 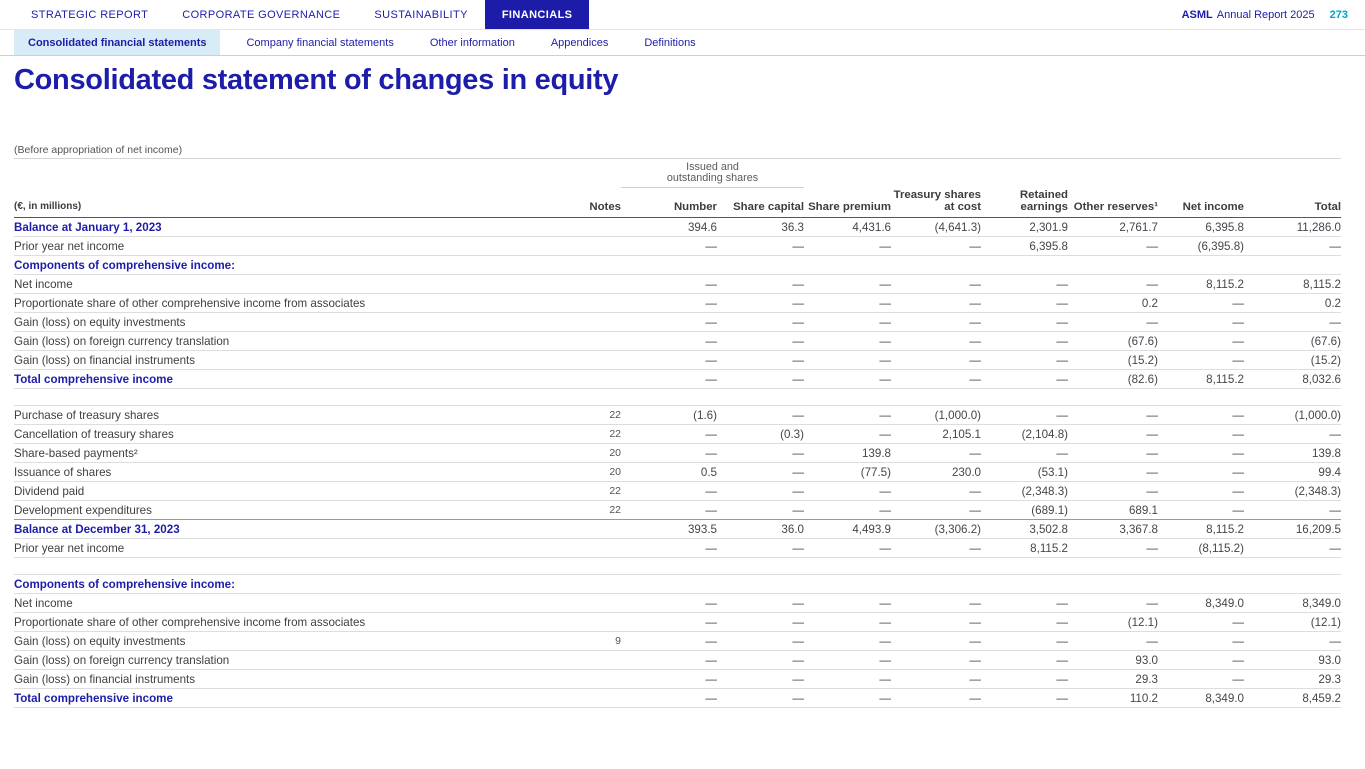 I want to click on row-label: Net income, so click(x=295, y=284).